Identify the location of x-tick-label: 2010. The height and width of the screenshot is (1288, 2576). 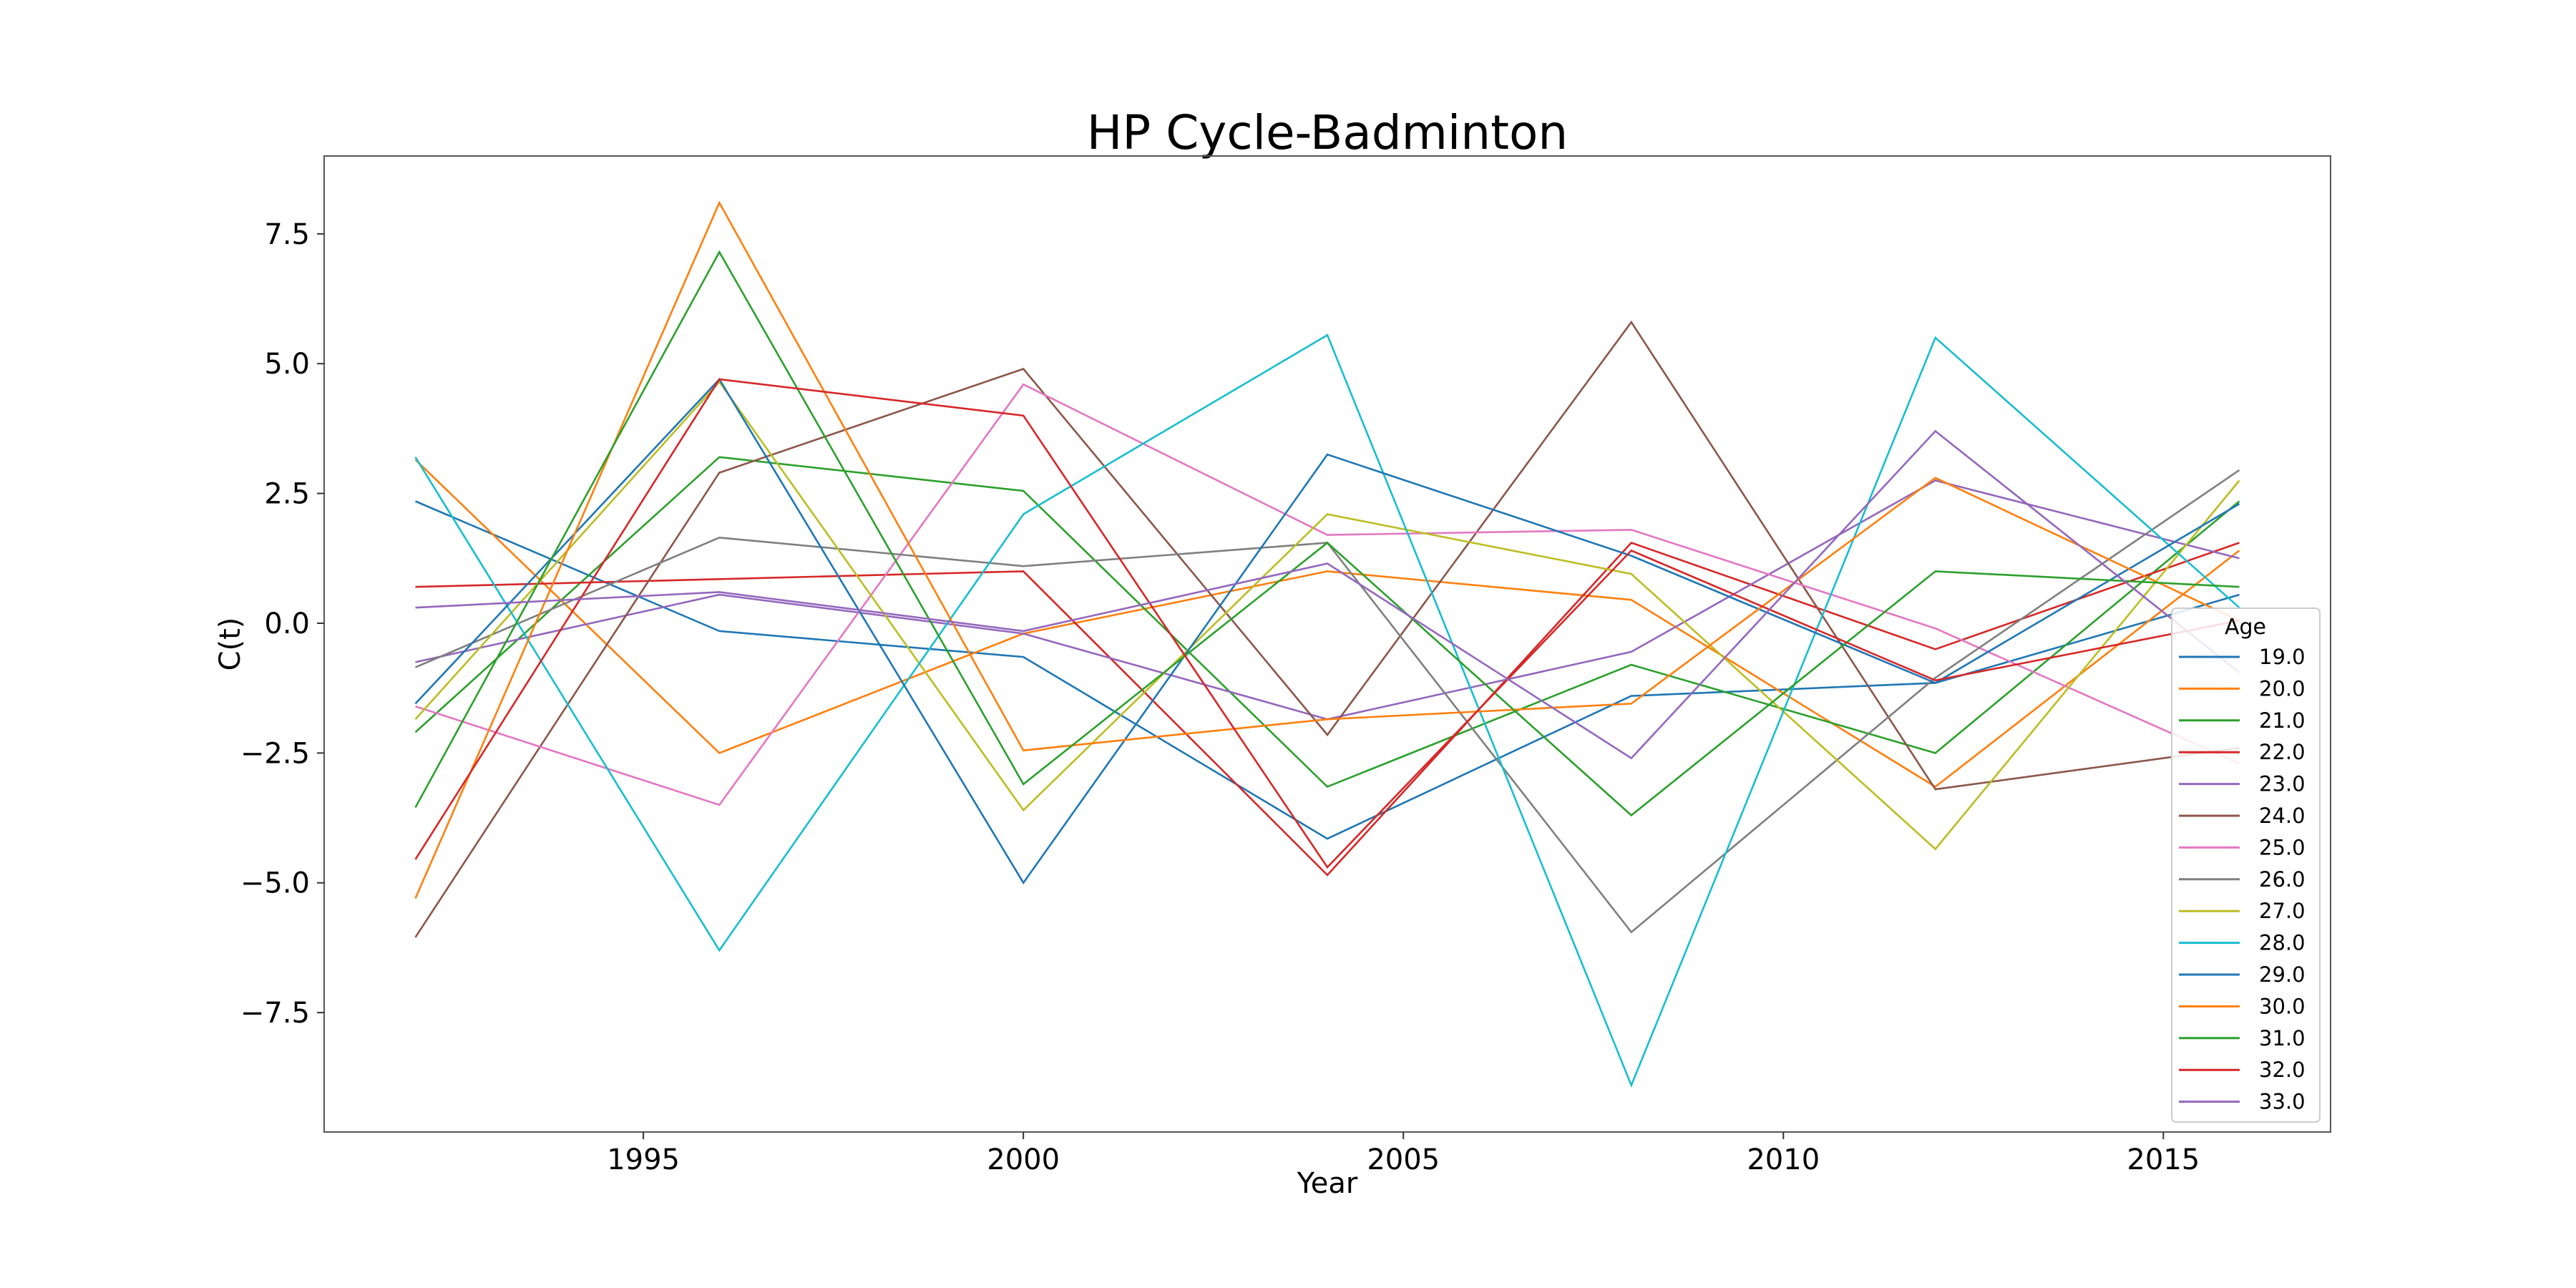
(1783, 1159).